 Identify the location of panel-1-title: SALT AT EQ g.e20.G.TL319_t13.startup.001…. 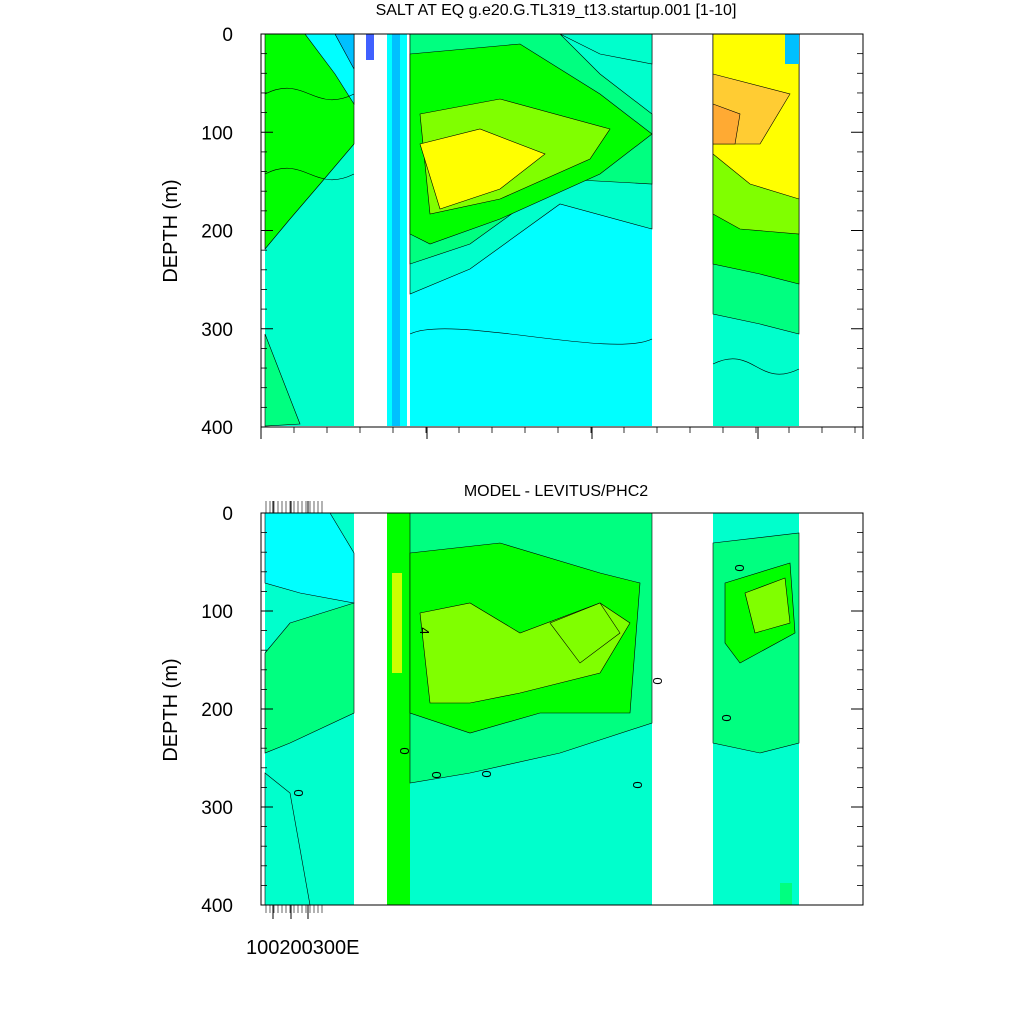
(556, 10).